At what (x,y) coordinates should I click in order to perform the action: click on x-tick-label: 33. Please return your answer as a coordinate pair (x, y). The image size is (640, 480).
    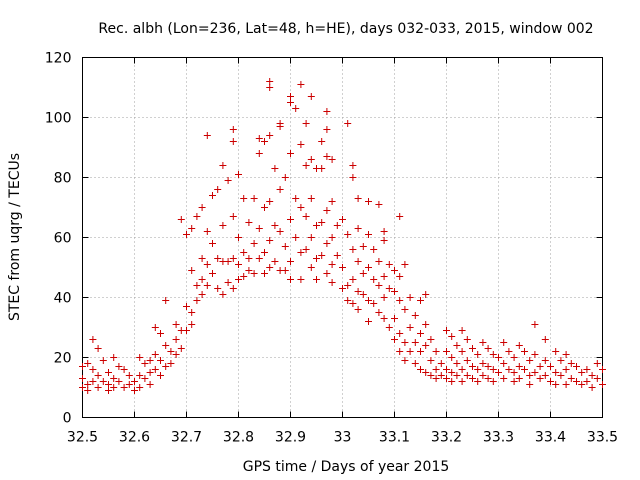
    Looking at the image, I should click on (343, 438).